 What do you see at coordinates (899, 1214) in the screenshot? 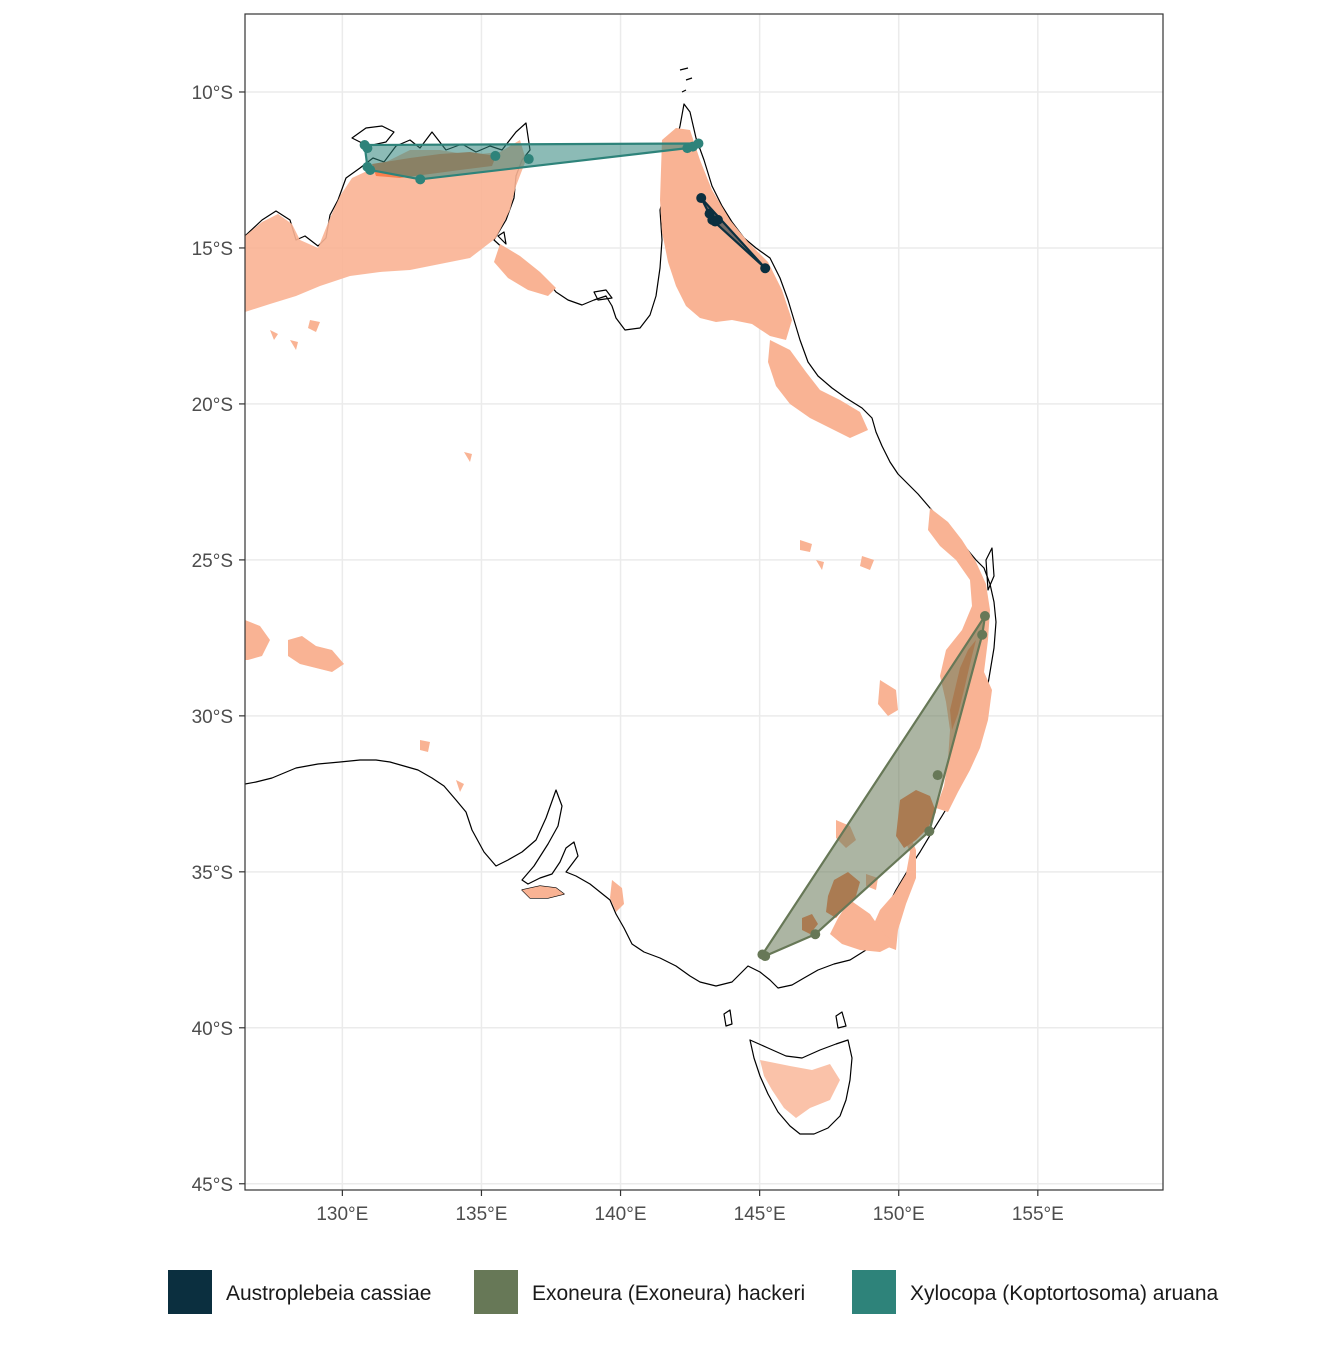
I see `x-tick-label: 150°E` at bounding box center [899, 1214].